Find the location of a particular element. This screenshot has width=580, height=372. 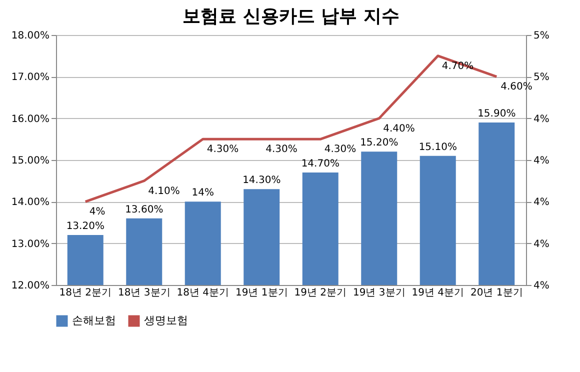

data-label: 14.30% is located at coordinates (261, 180).